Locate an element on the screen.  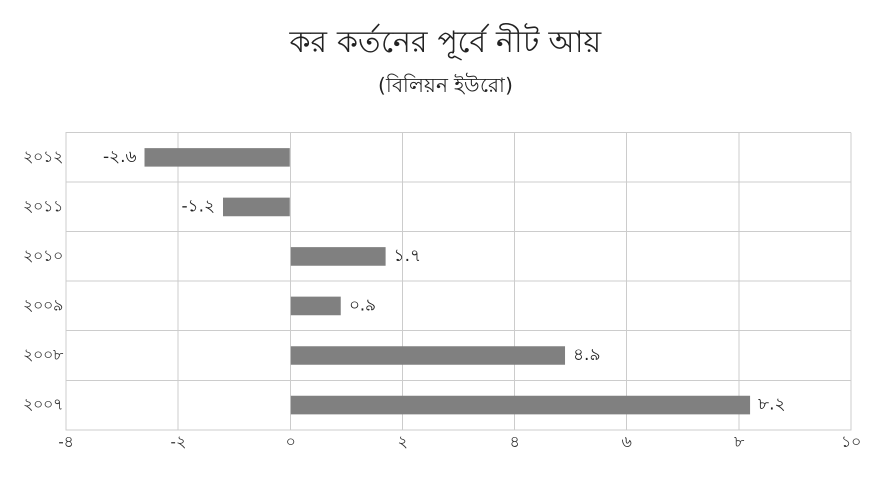
data-label: ১.৭ is located at coordinates (408, 256).